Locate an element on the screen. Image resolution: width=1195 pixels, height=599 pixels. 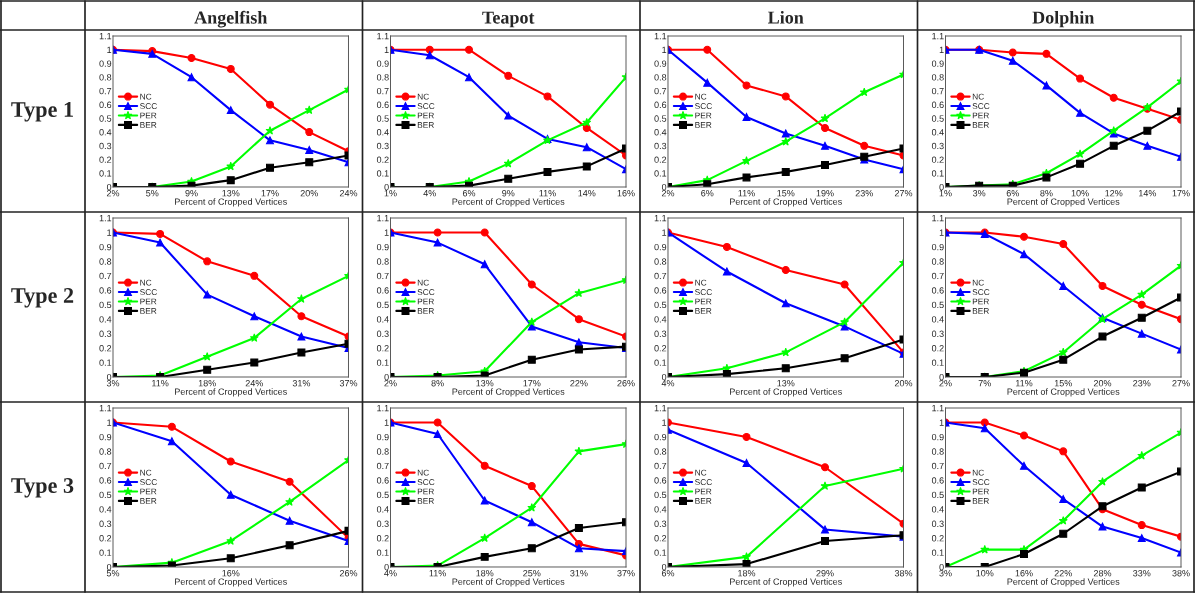
x-tick-label: 16% is located at coordinates (1024, 573).